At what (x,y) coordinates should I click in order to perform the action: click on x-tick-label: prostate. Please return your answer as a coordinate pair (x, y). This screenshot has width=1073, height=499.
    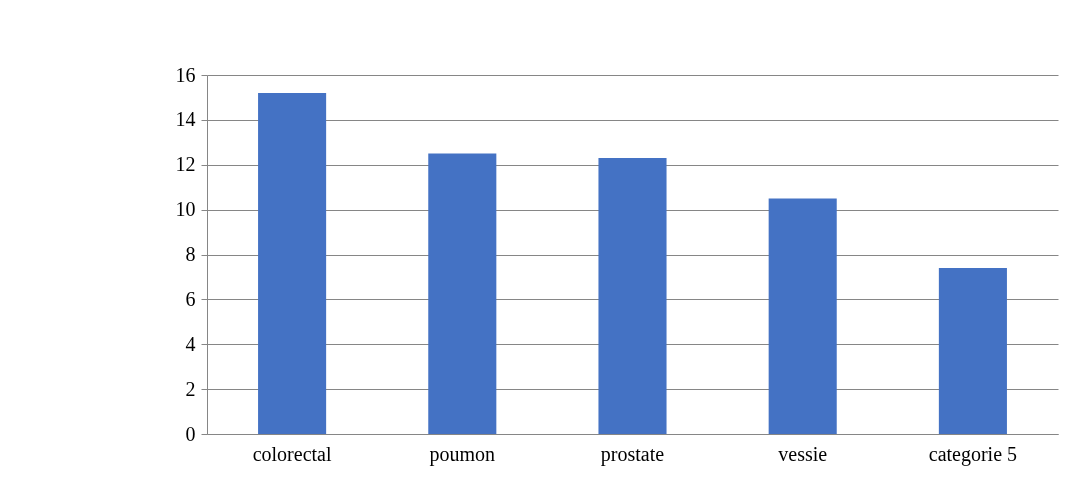
    Looking at the image, I should click on (632, 454).